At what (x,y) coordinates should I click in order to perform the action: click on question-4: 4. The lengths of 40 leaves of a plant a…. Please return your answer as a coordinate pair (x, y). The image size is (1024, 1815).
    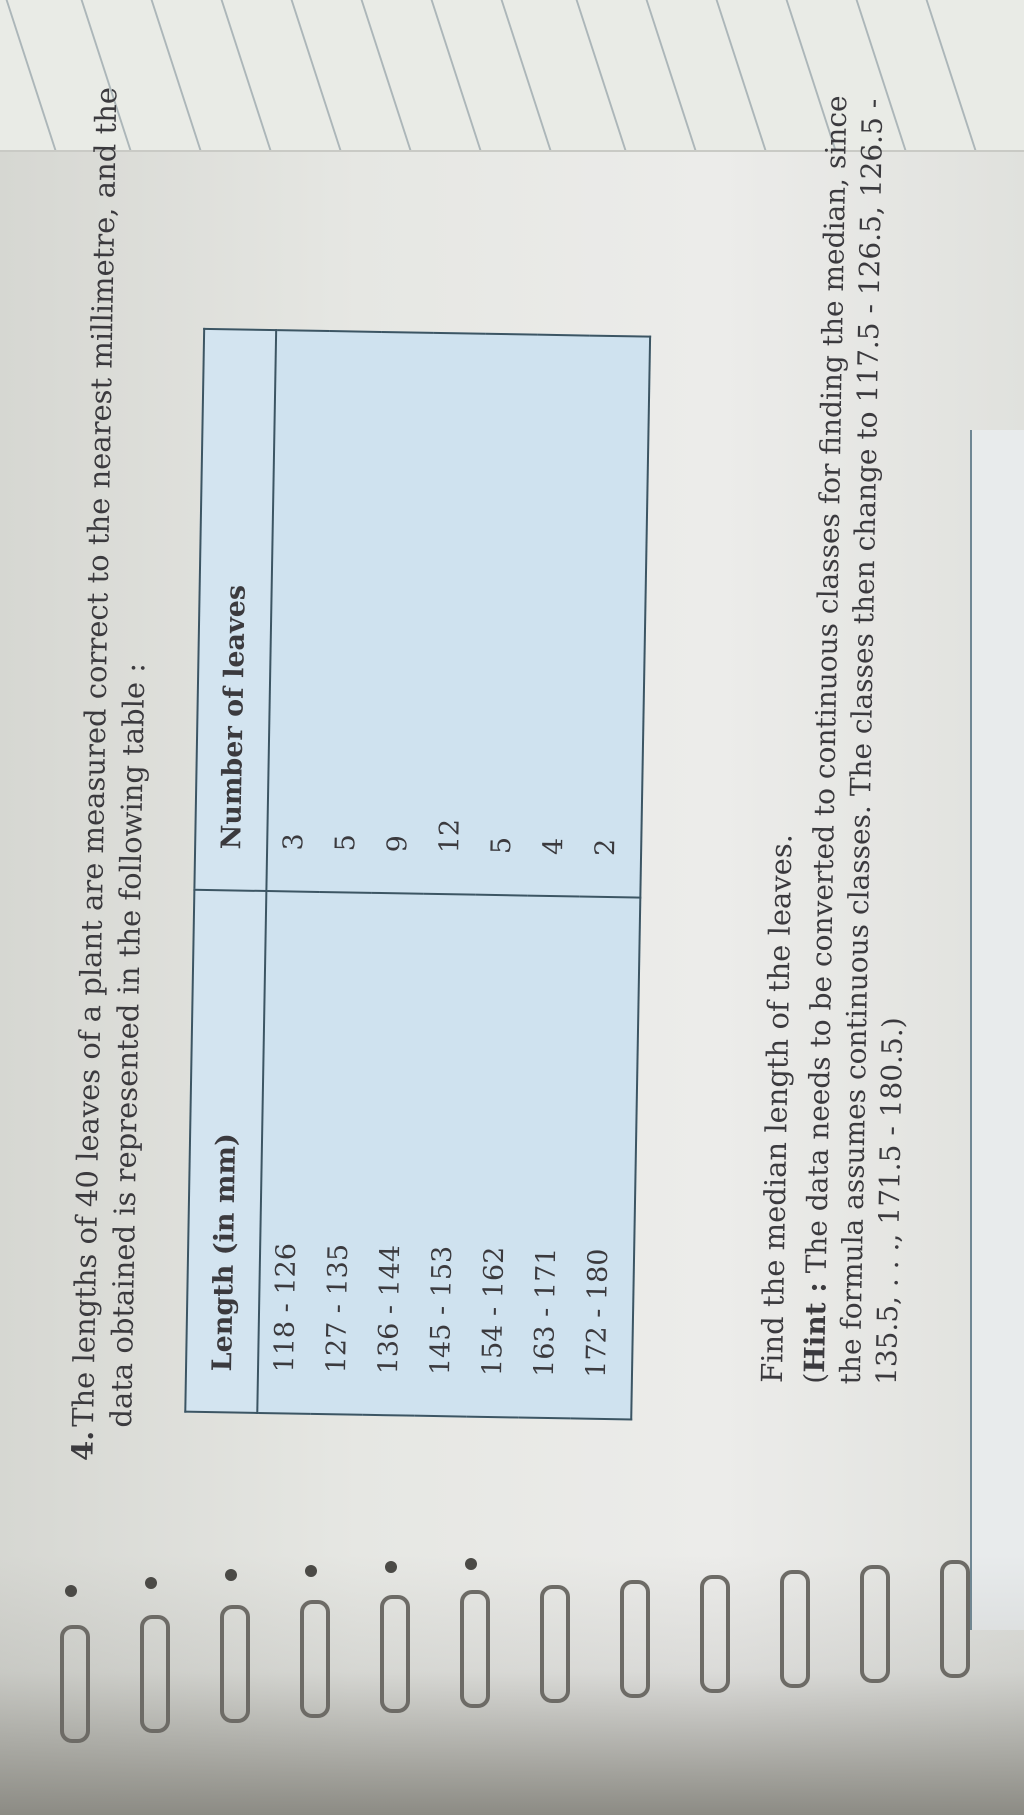
    Looking at the image, I should click on (113, 746).